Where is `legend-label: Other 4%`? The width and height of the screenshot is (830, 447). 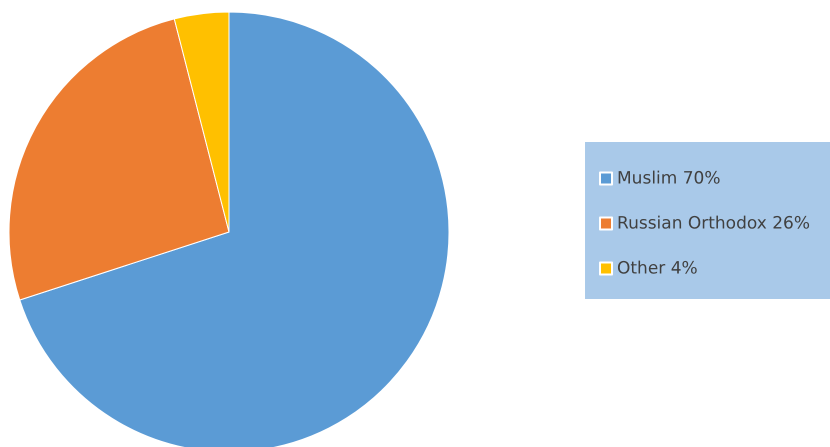 legend-label: Other 4% is located at coordinates (657, 268).